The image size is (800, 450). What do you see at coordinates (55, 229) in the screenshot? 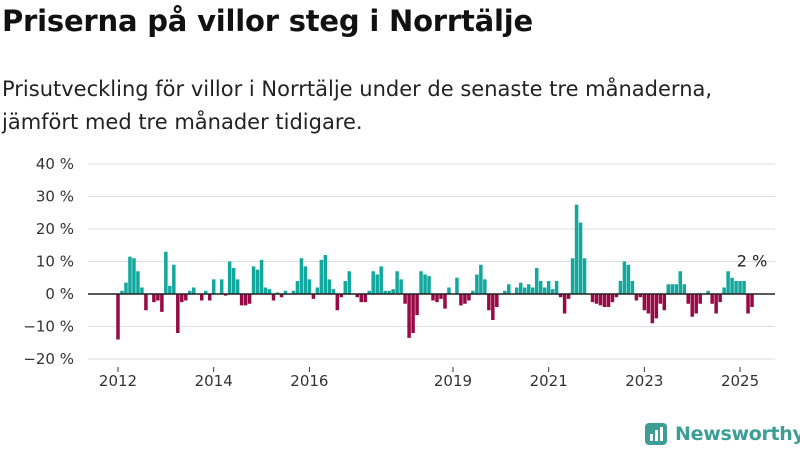
I see `y-tick-label: 20 %` at bounding box center [55, 229].